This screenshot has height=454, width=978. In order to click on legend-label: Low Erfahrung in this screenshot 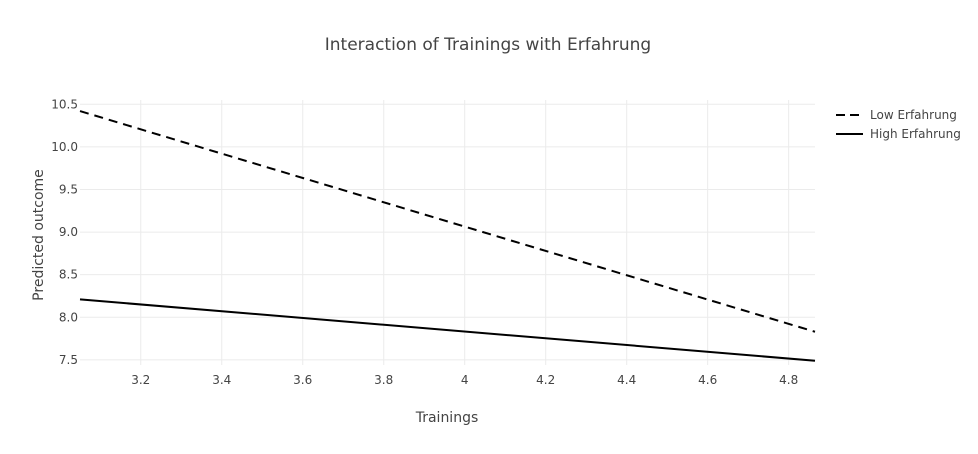, I will do `click(913, 115)`.